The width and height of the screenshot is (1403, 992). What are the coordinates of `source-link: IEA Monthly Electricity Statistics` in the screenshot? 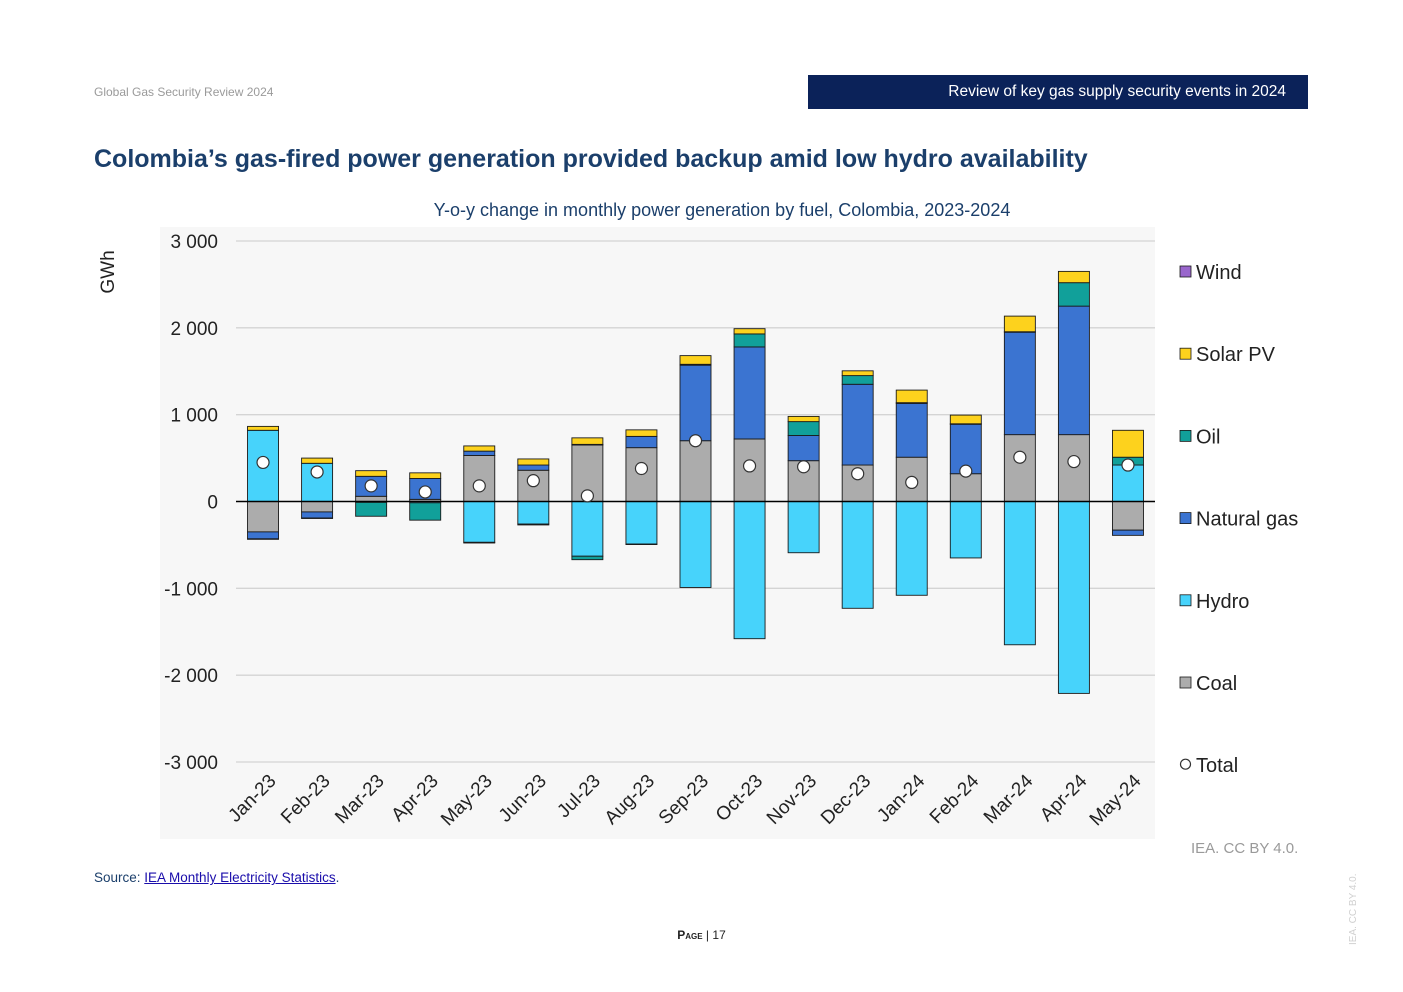 It's located at (240, 877).